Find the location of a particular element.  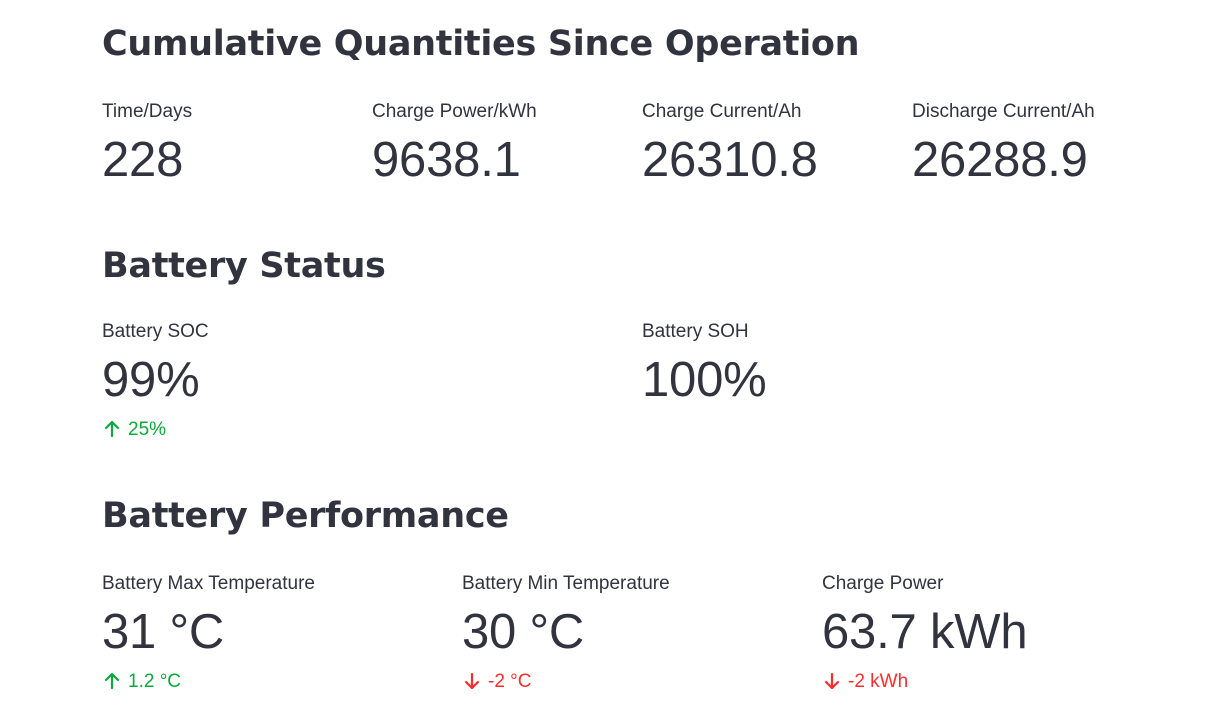

metric-battery-min-temperature: Battery Min Temperature 30 °C -2 °C is located at coordinates (566, 632).